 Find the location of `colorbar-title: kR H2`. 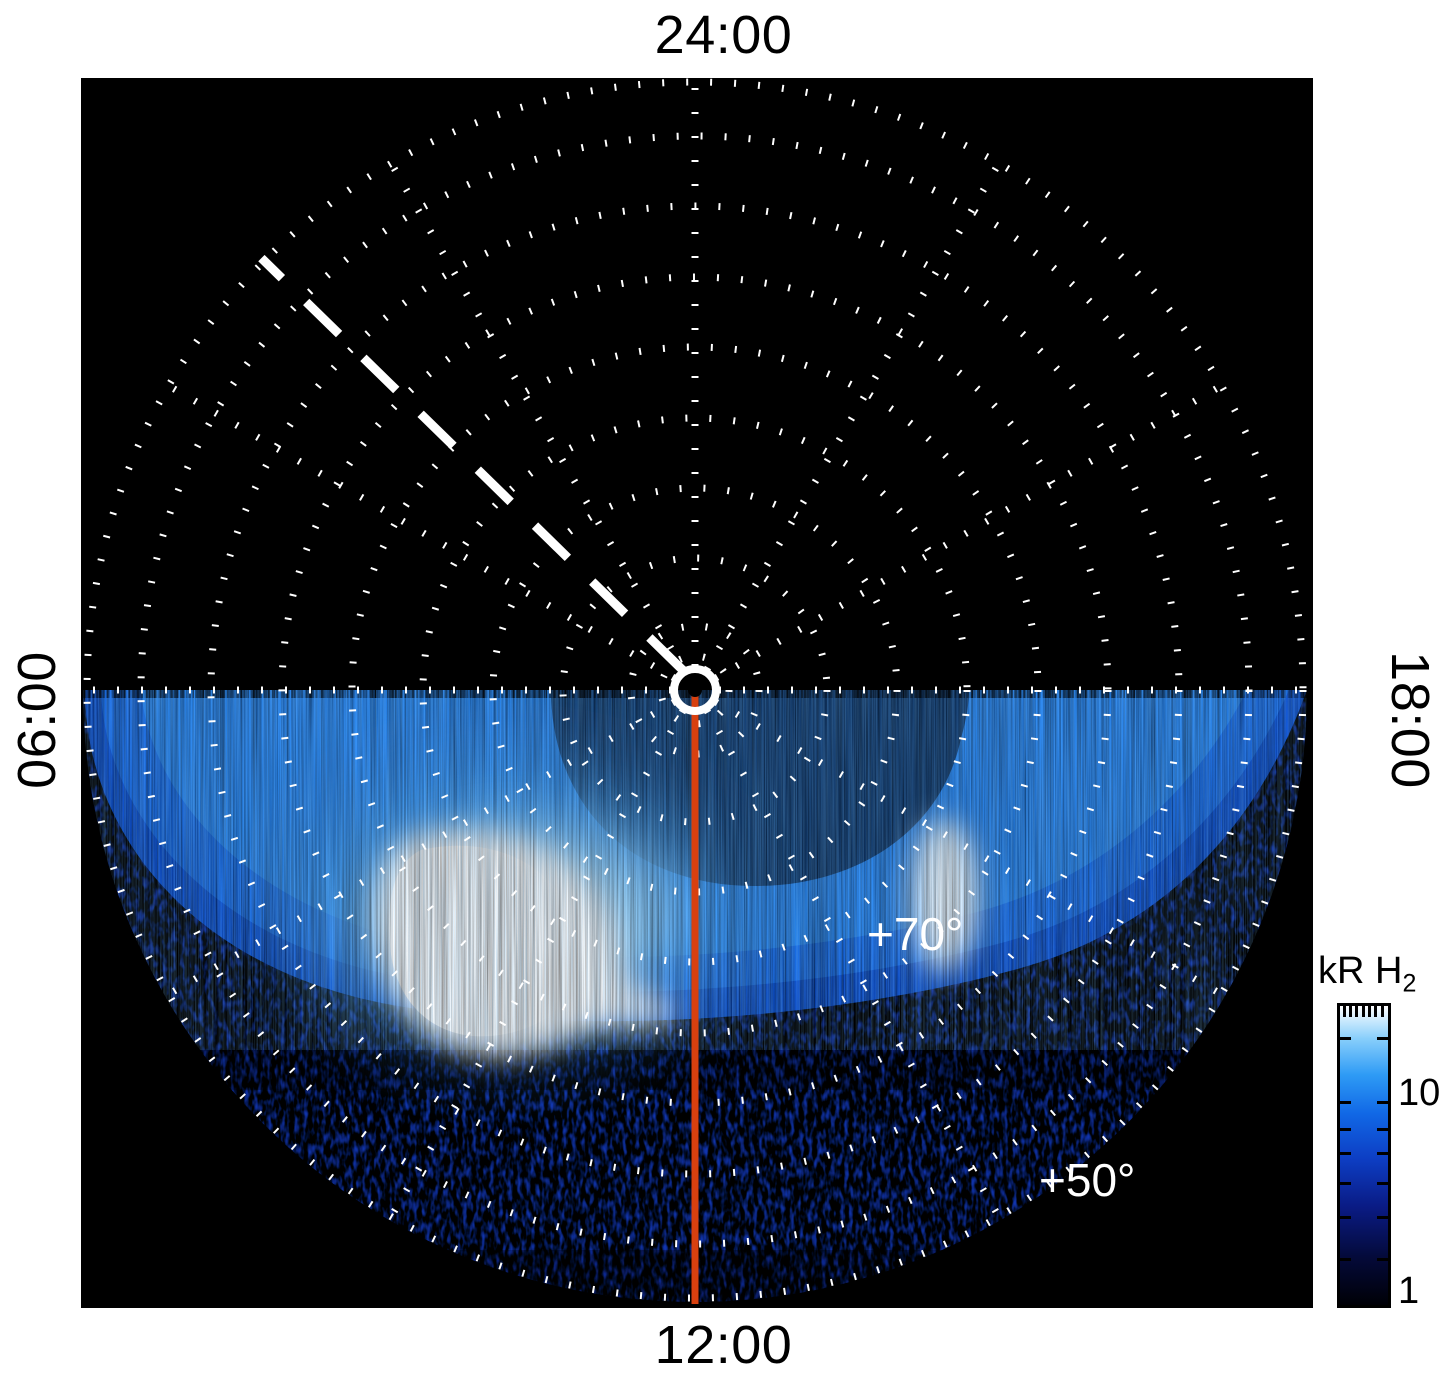

colorbar-title: kR H2 is located at coordinates (1367, 974).